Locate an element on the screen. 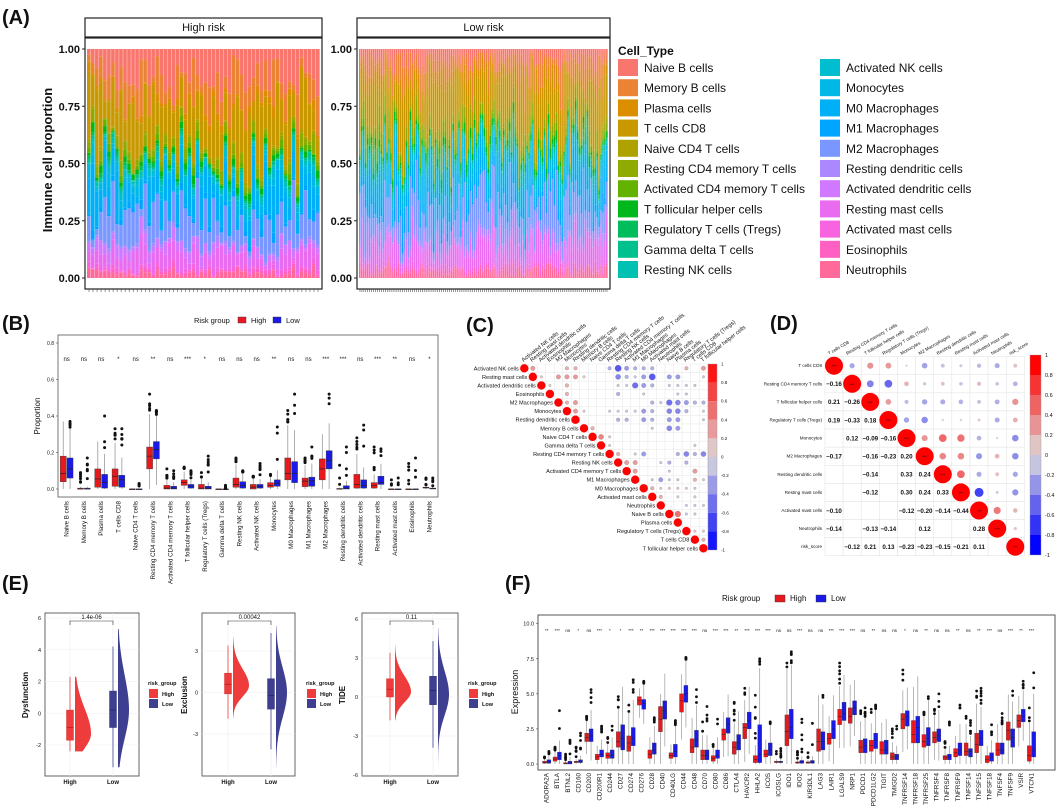 This screenshot has height=811, width=1059. significance-label: *** is located at coordinates (188, 360).